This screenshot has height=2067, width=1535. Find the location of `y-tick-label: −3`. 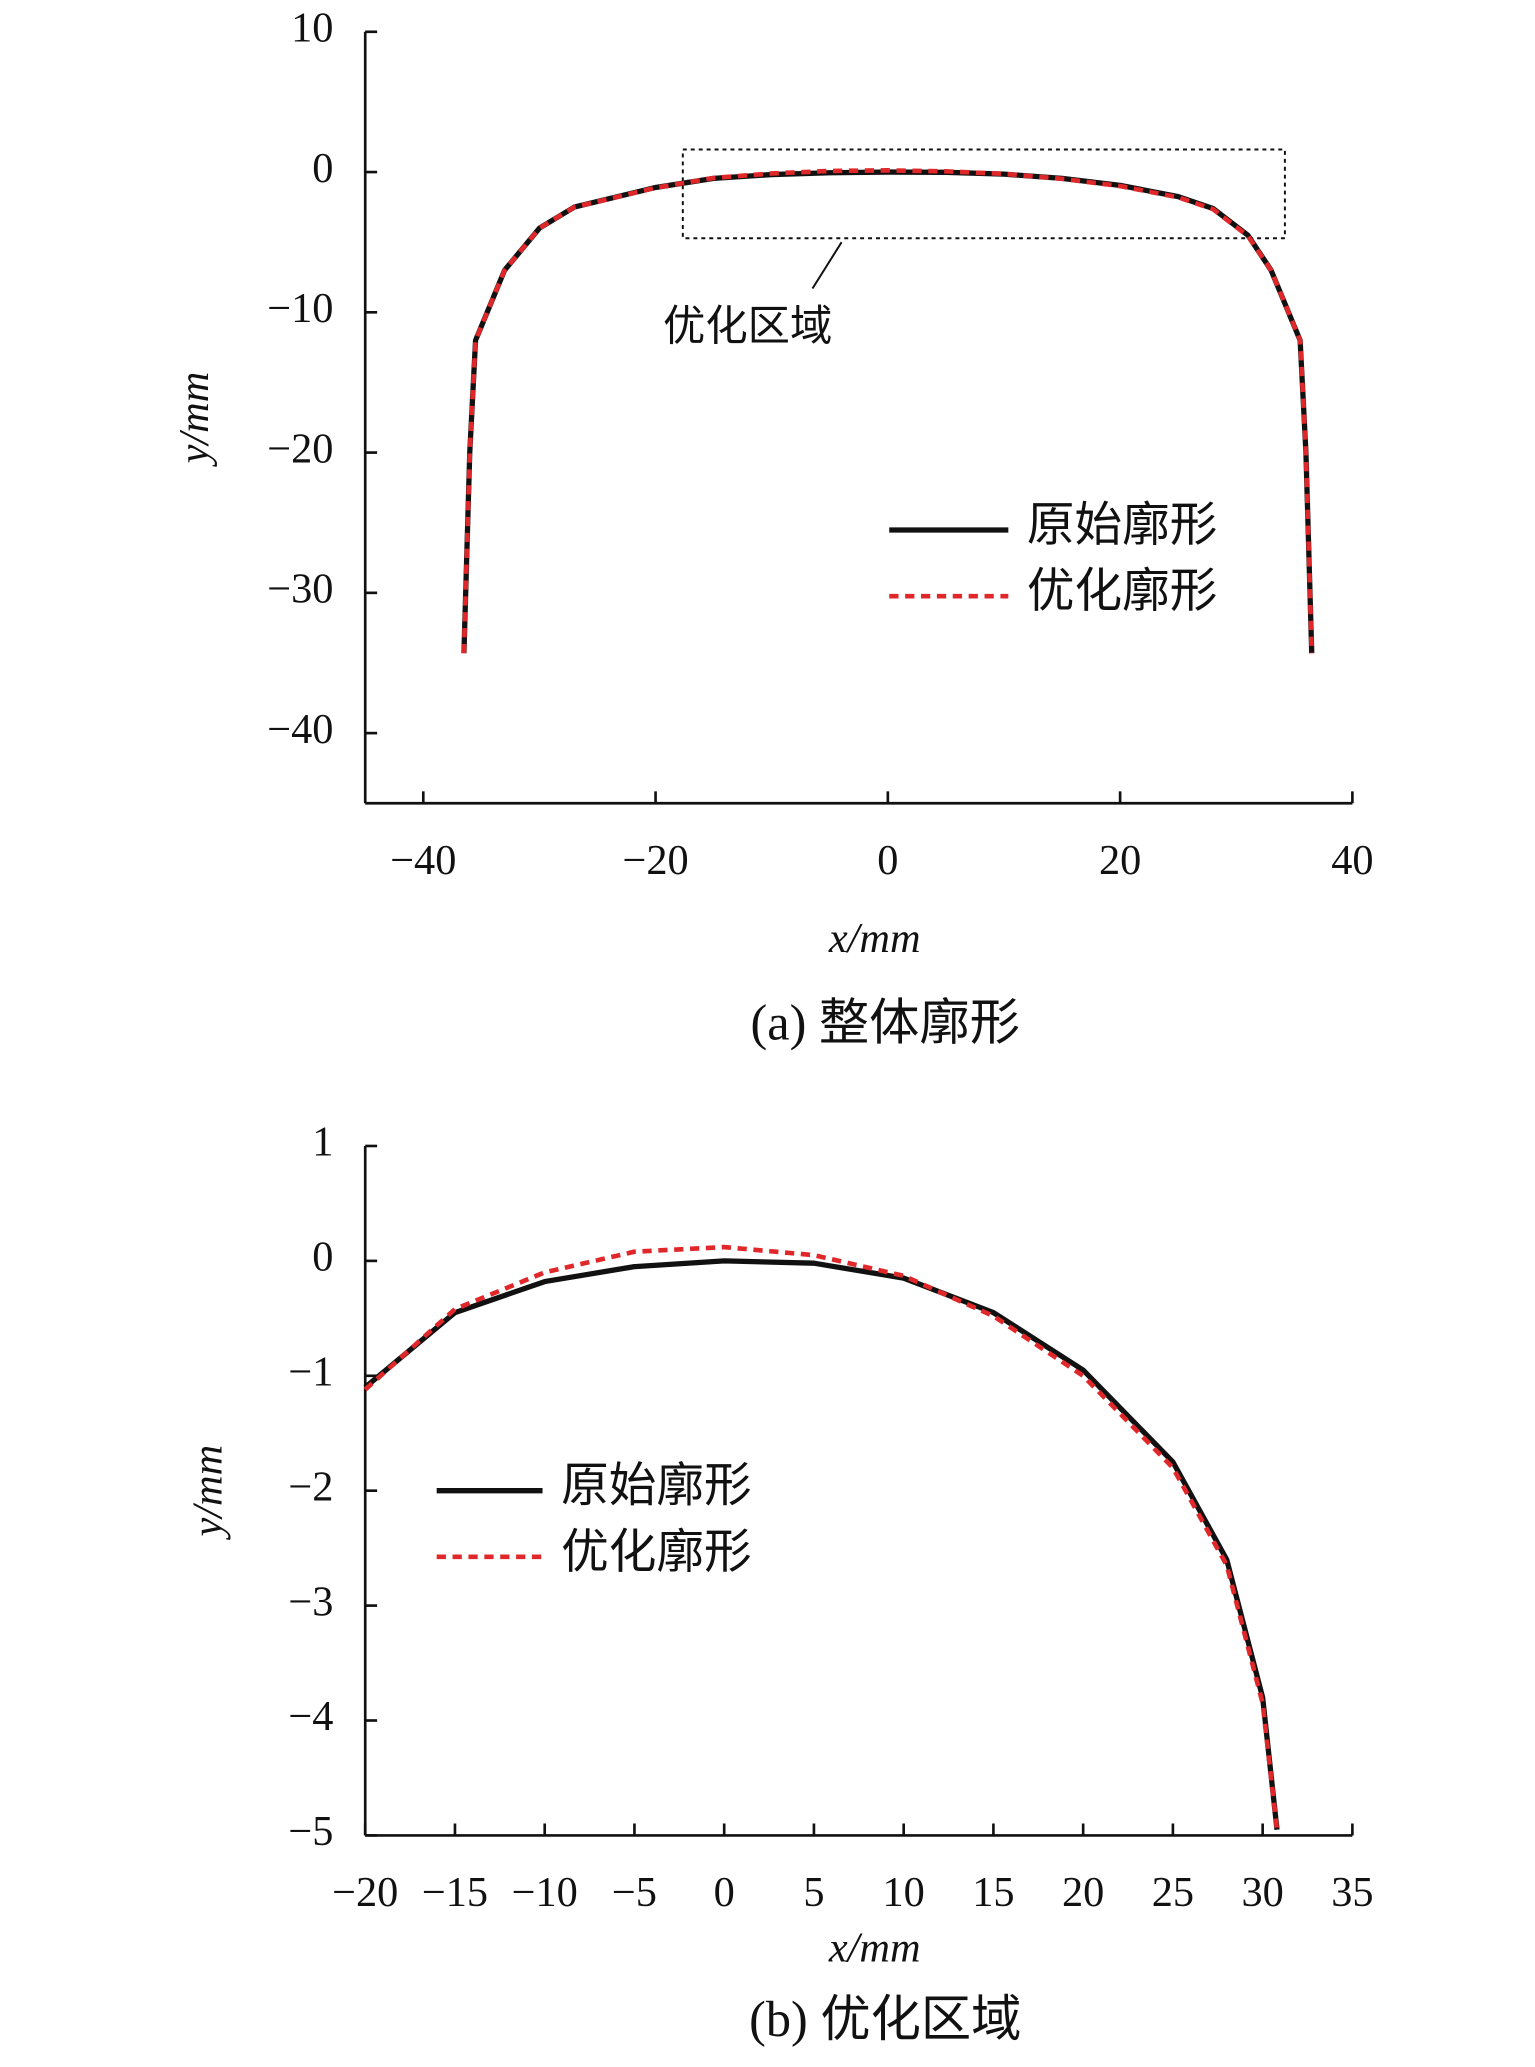

y-tick-label: −3 is located at coordinates (310, 1601).